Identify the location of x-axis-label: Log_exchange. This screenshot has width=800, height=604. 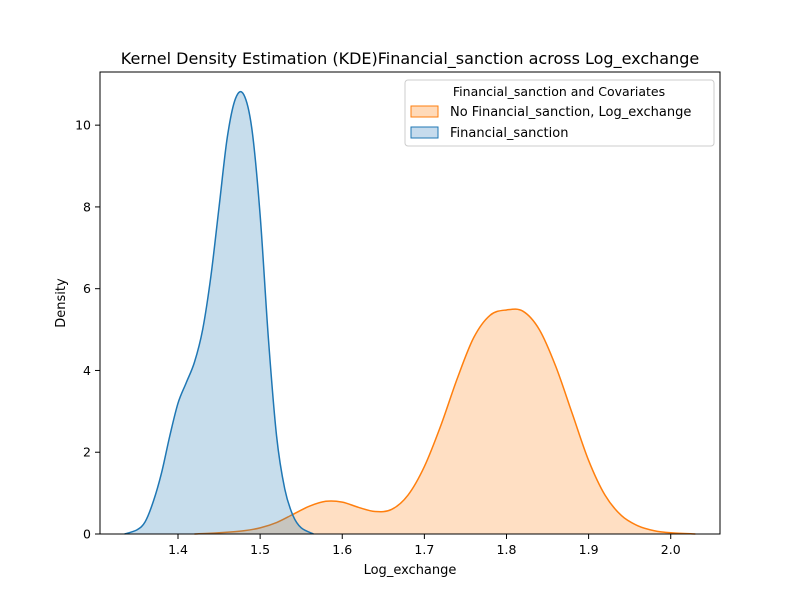
(410, 570).